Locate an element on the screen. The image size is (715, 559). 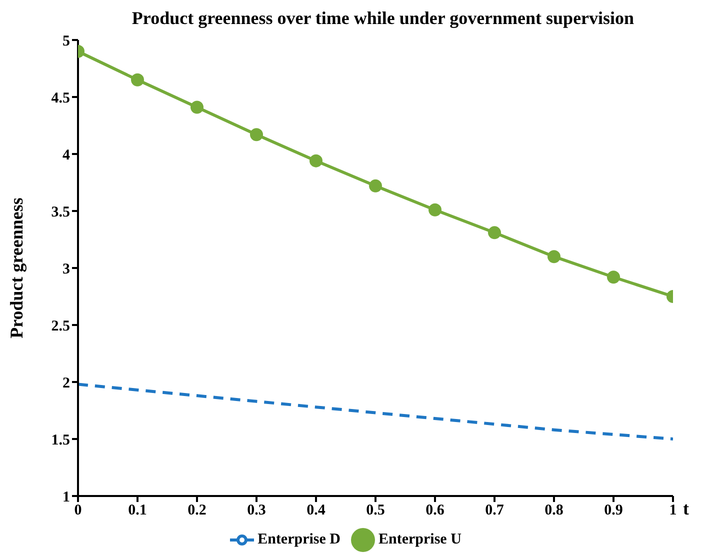
x-tick-label: 0.5 is located at coordinates (375, 510).